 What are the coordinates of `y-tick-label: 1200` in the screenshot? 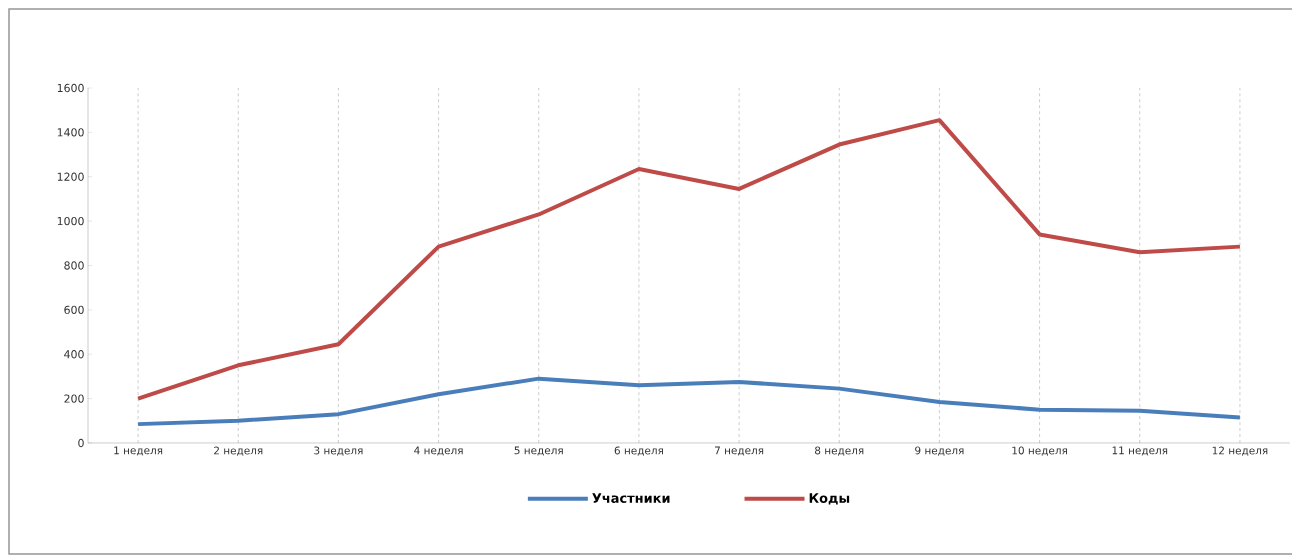 It's located at (70, 176).